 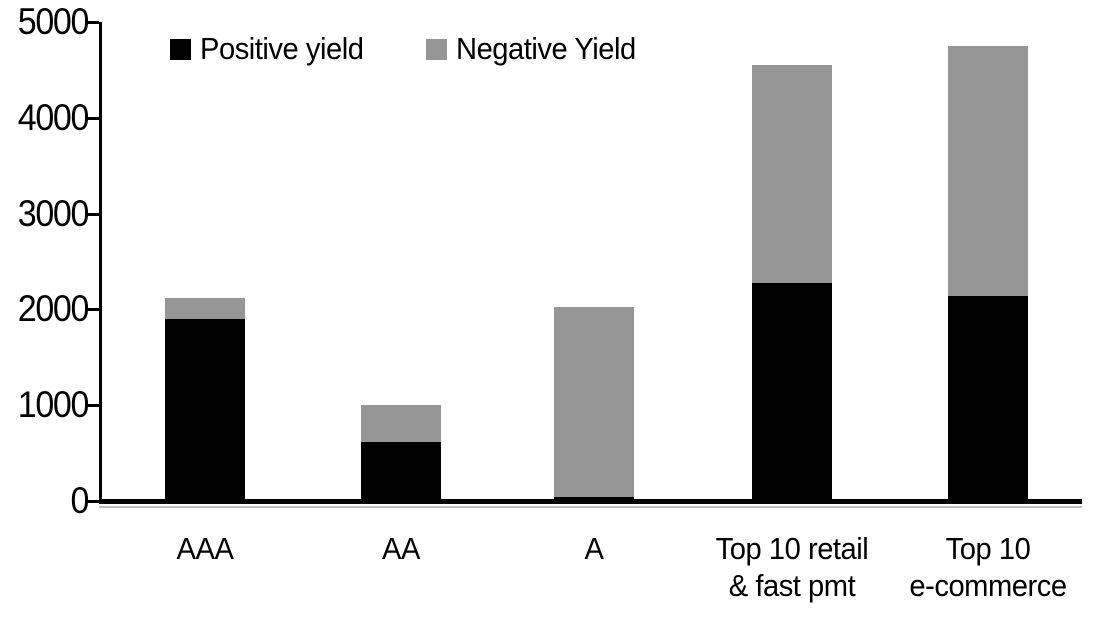 I want to click on legend-label-negative-yield: Negative Yield, so click(x=545, y=48).